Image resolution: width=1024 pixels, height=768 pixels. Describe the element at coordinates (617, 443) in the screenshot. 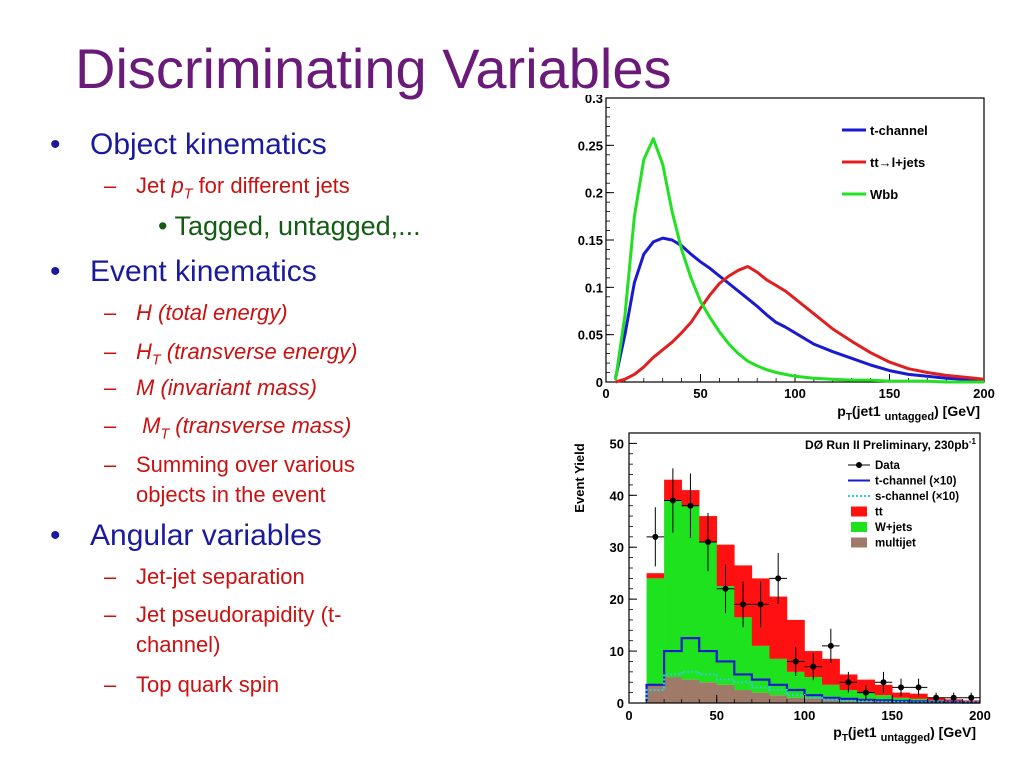

I see `chart2-y-tick-label: 50` at that location.